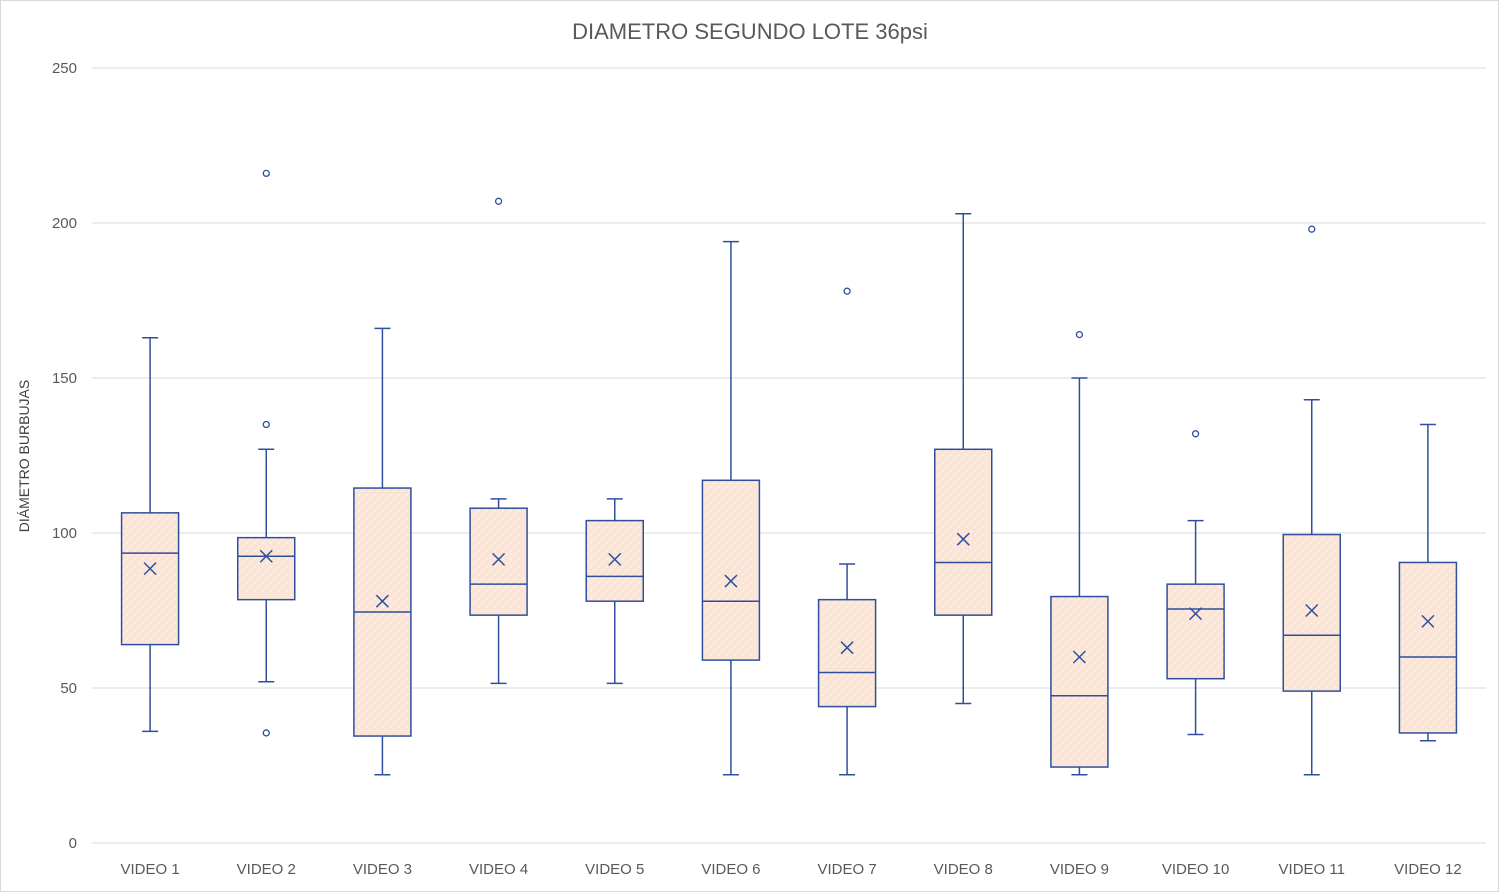  I want to click on y-tick-label: 200, so click(64, 223).